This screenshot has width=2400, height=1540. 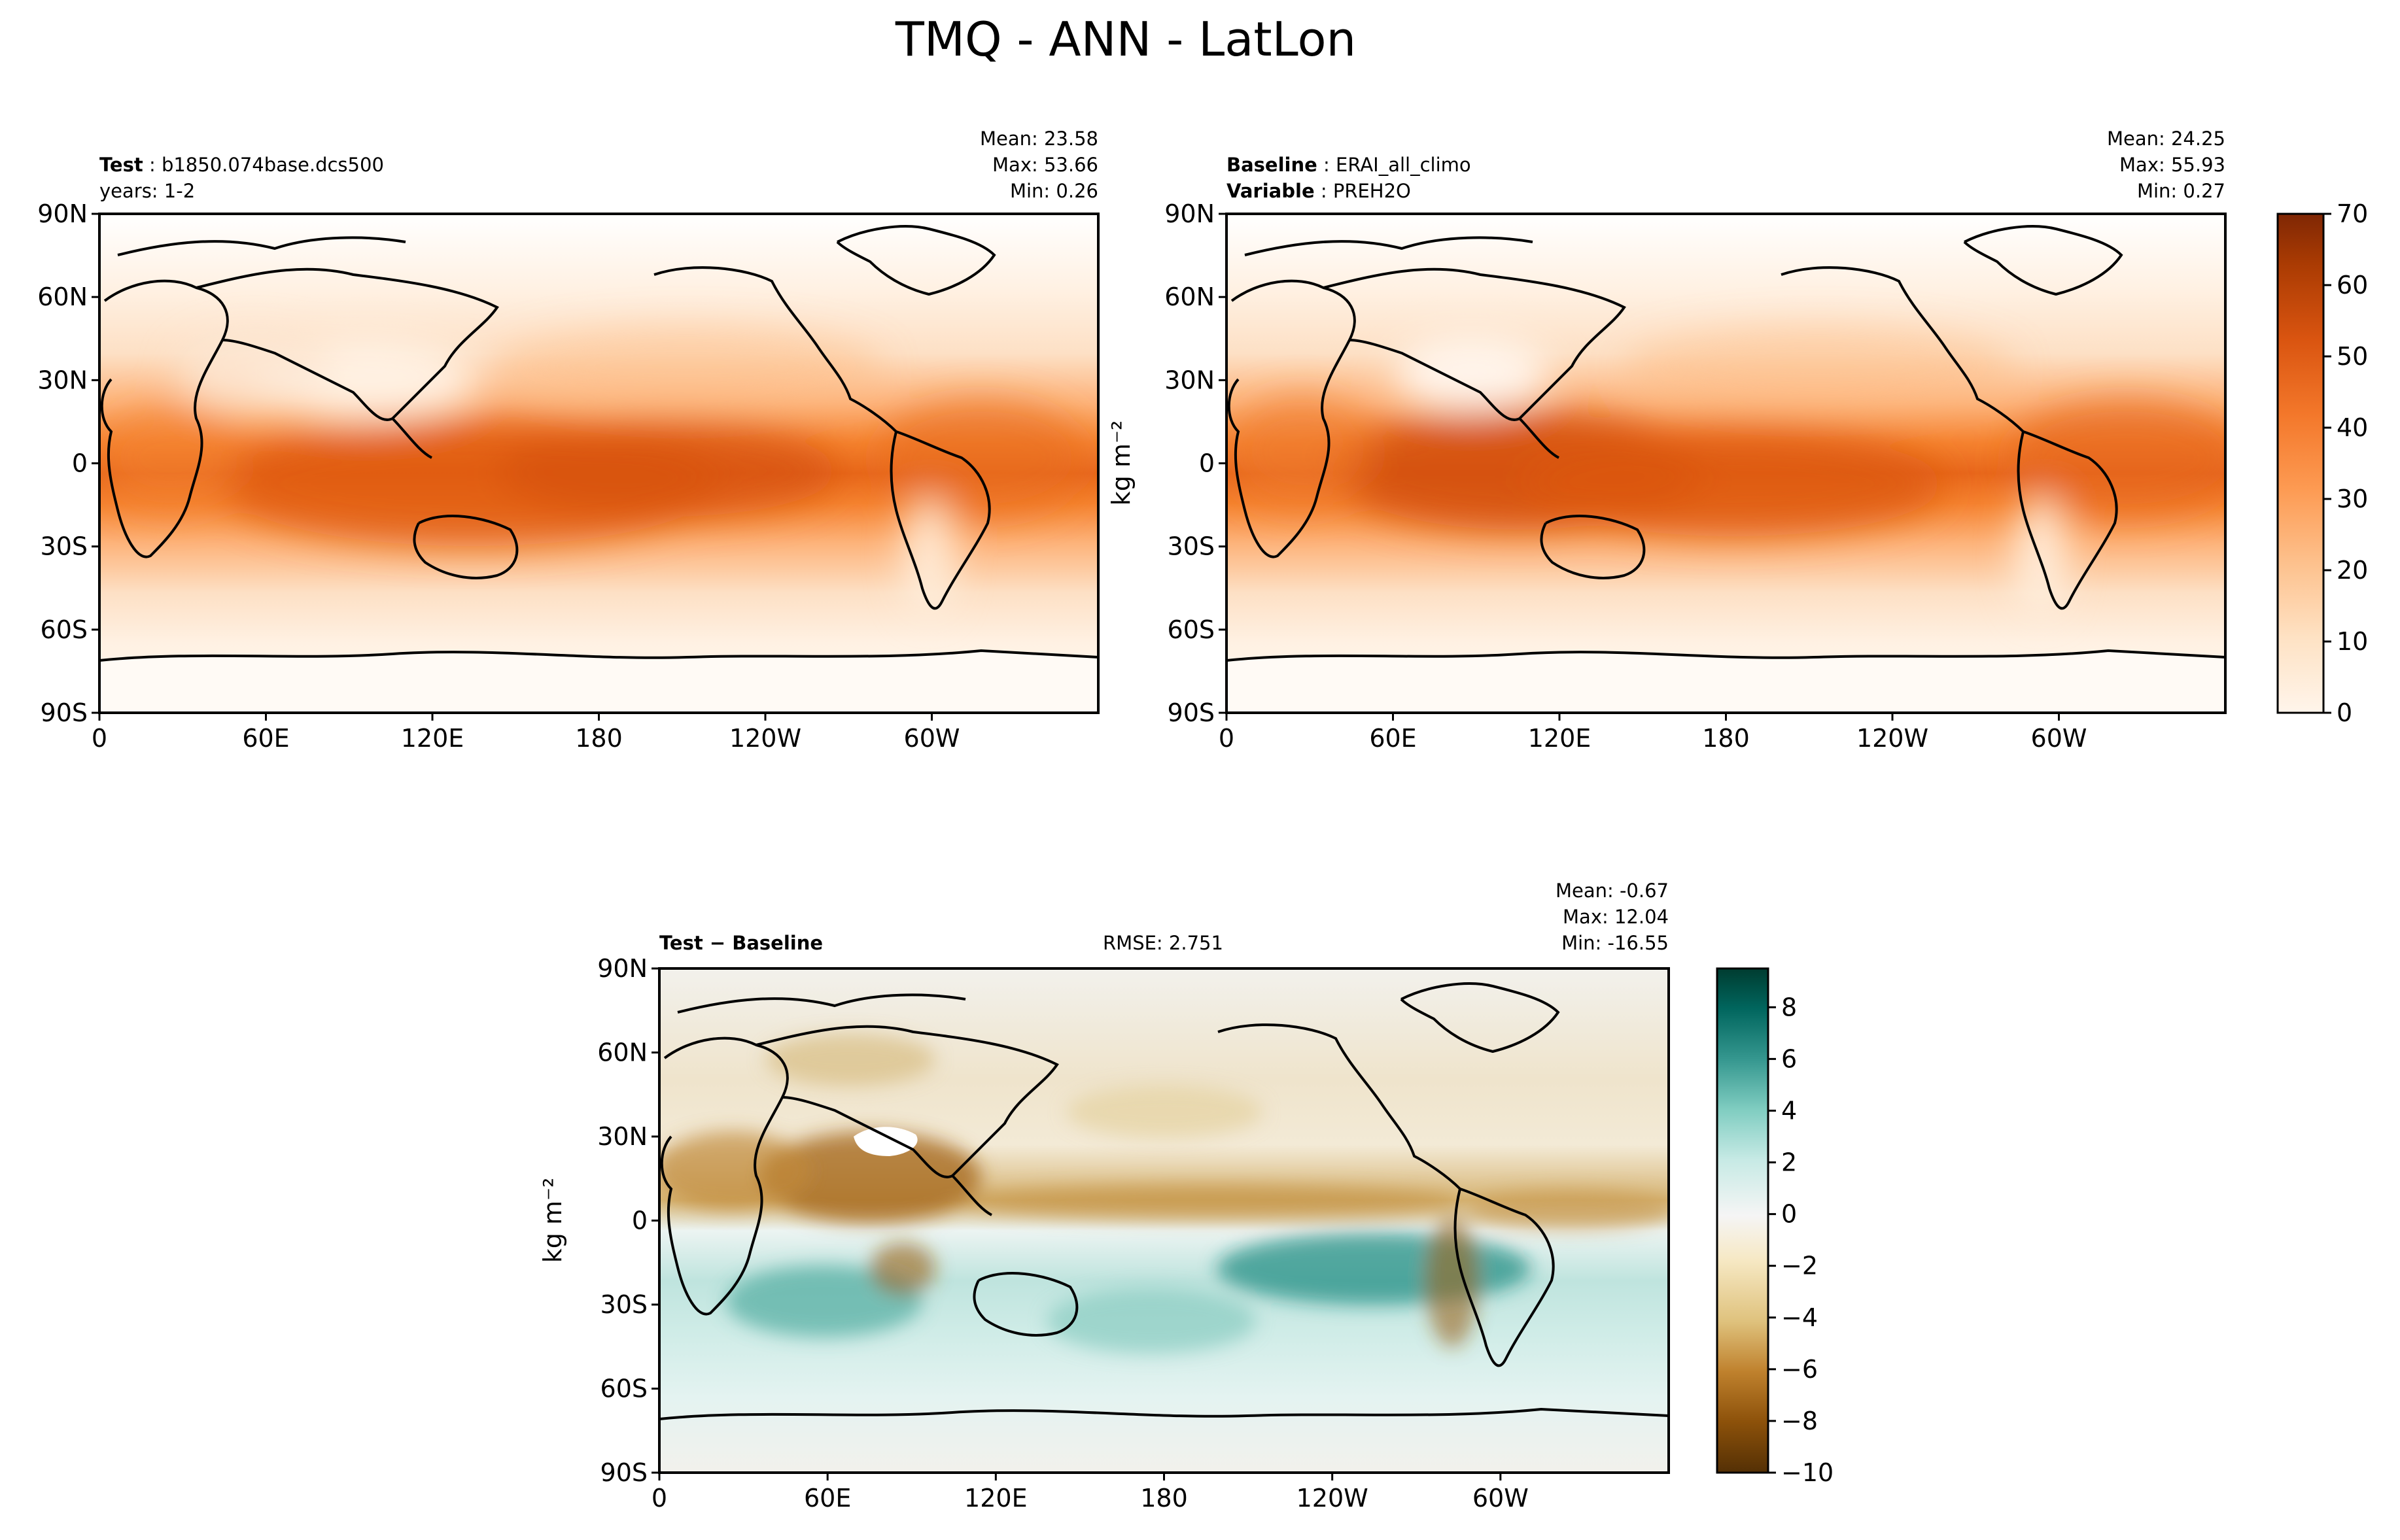 I want to click on colorbar-tick-label: 4, so click(x=1789, y=1110).